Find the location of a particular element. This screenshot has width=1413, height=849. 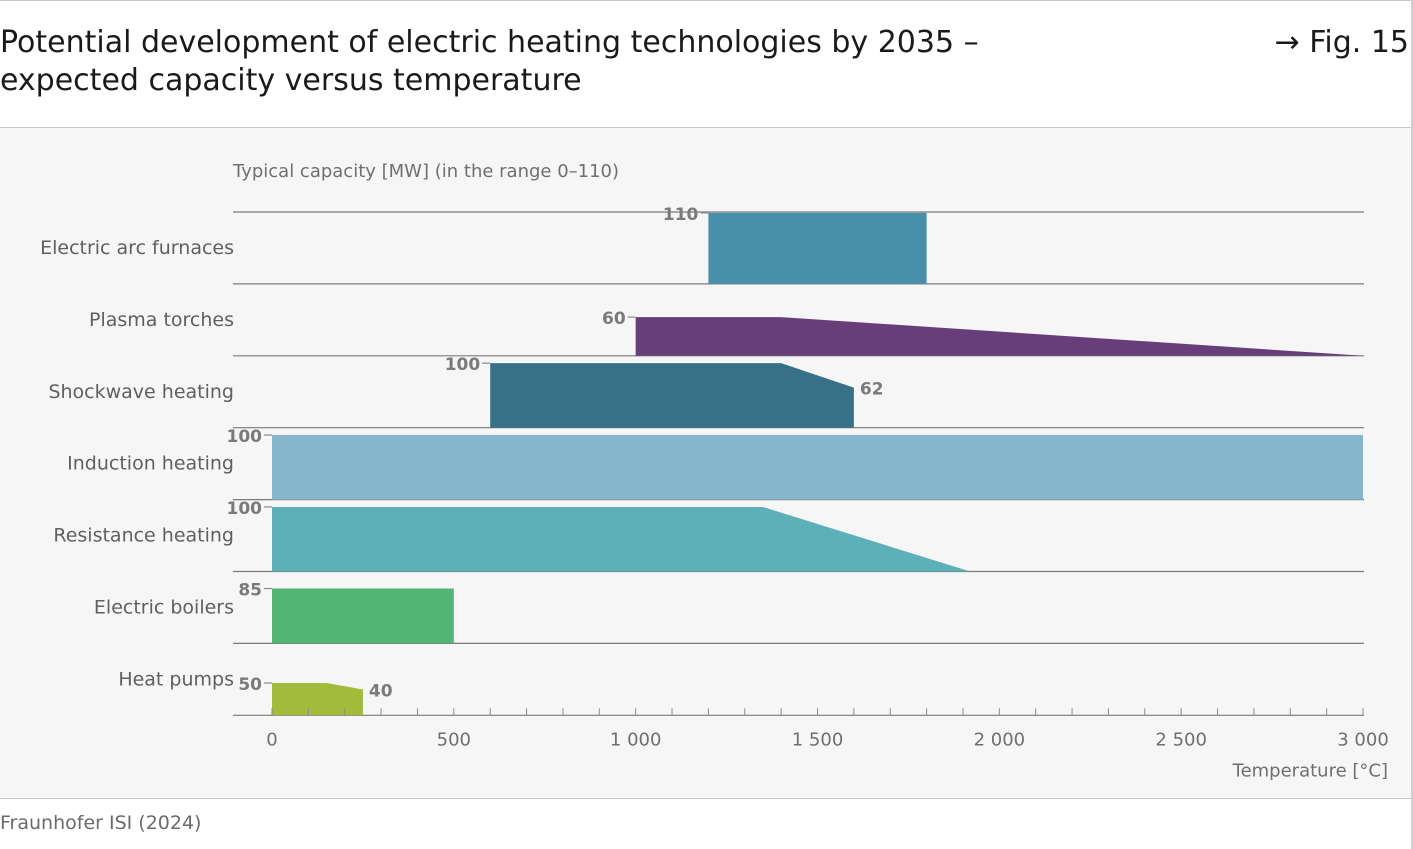

series-shape-electric-arc-furnaces is located at coordinates (817, 248).